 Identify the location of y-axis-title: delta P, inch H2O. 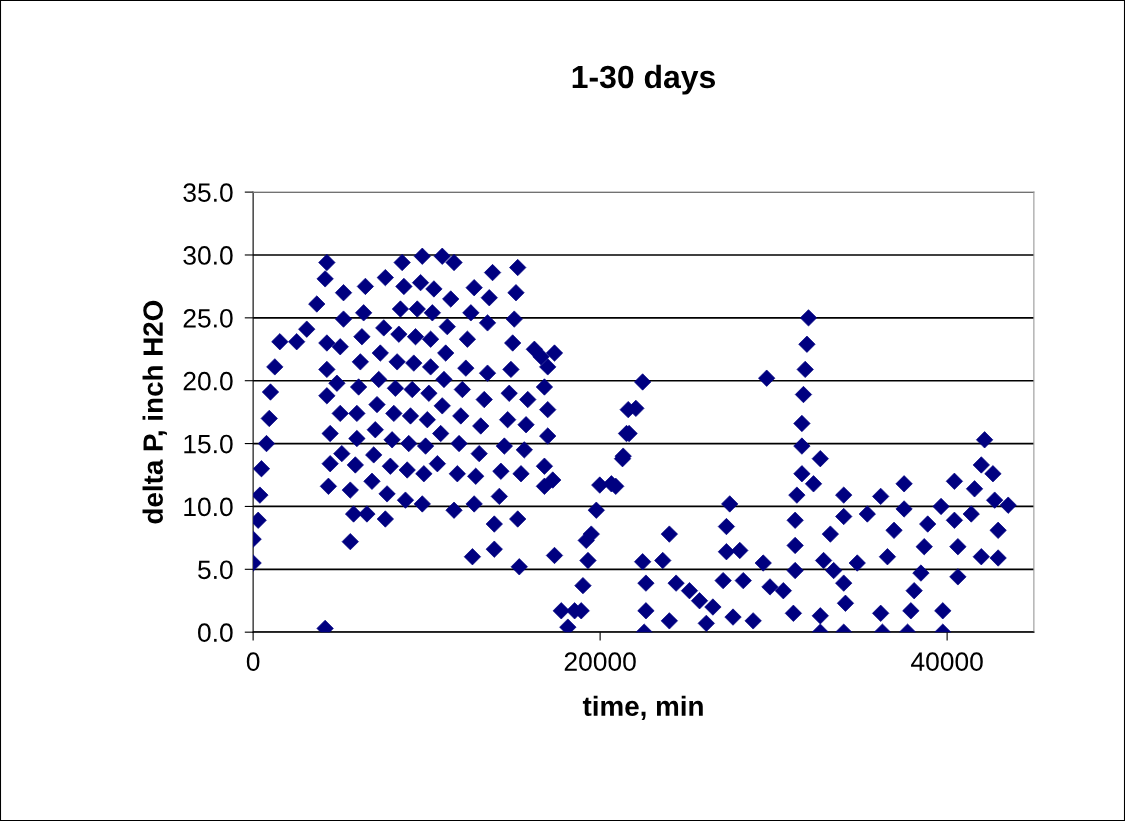
(154, 412).